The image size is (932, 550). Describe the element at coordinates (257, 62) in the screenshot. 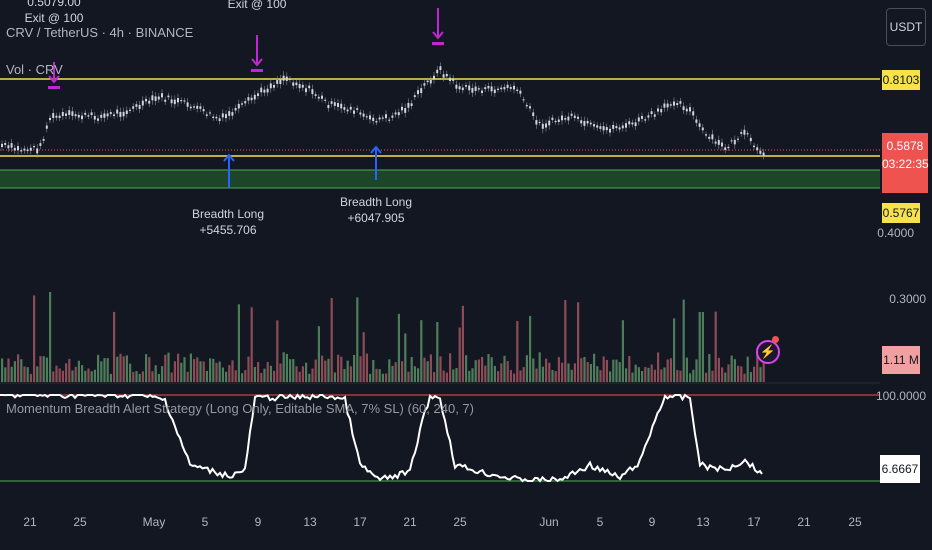

I see `exit-marker-arrow` at that location.